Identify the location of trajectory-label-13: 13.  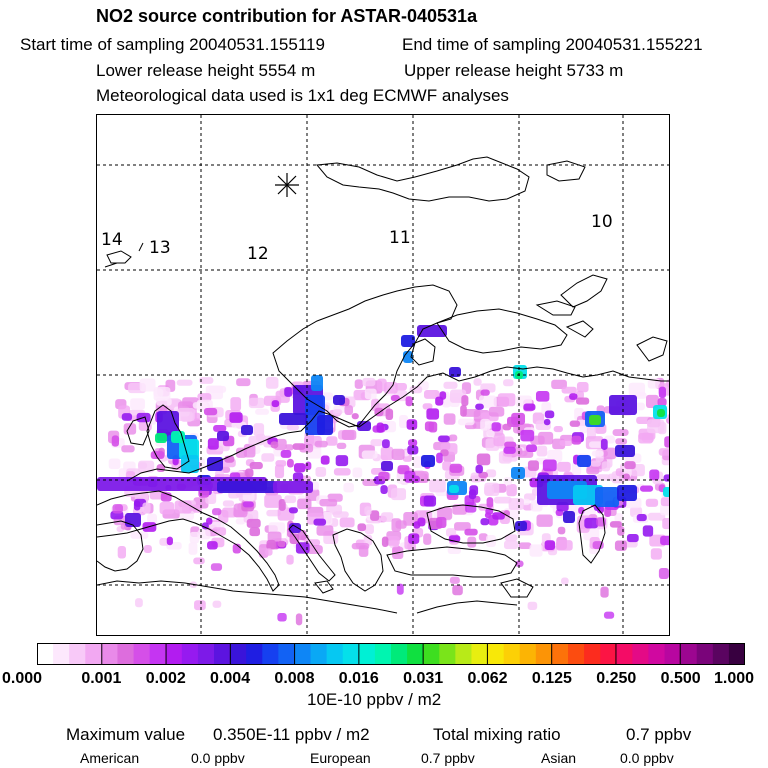
(160, 248).